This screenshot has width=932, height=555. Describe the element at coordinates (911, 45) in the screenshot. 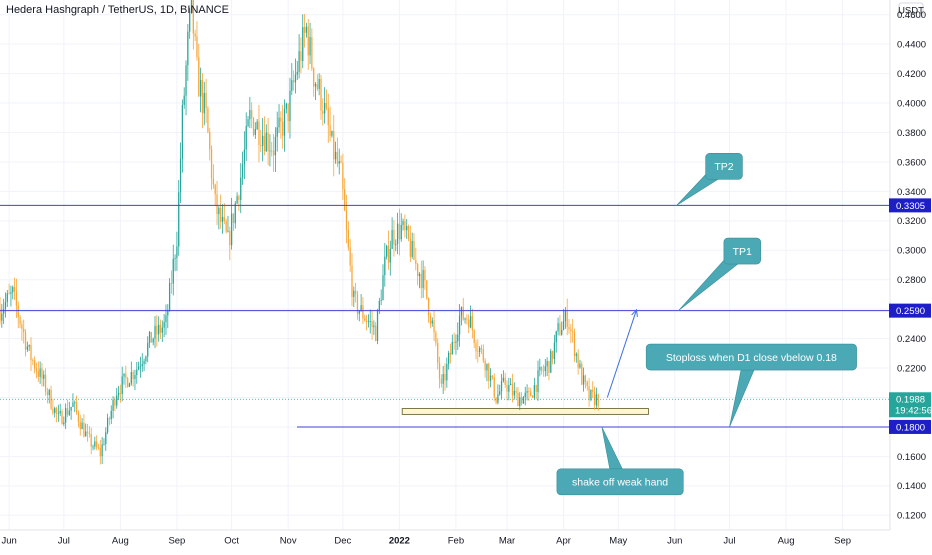

I see `price-tick-label: 0.4400` at that location.